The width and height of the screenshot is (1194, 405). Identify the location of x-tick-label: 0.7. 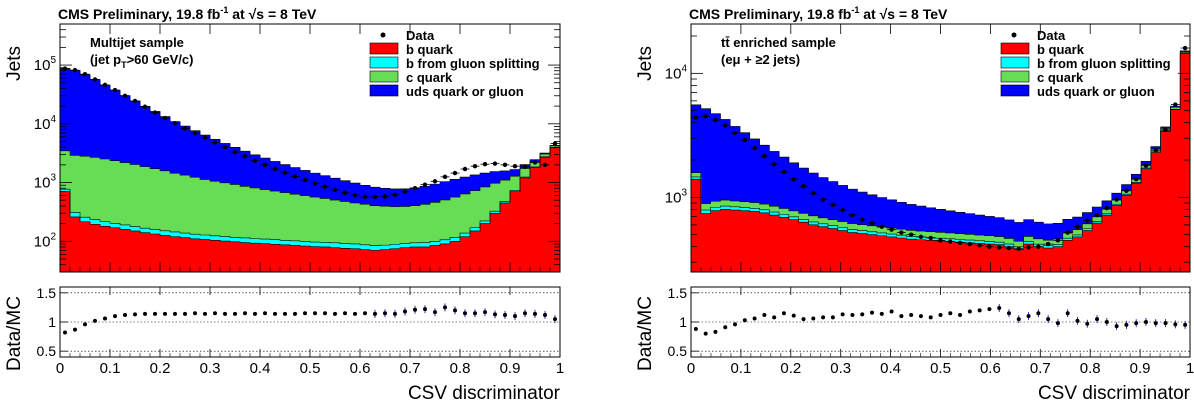
(410, 368).